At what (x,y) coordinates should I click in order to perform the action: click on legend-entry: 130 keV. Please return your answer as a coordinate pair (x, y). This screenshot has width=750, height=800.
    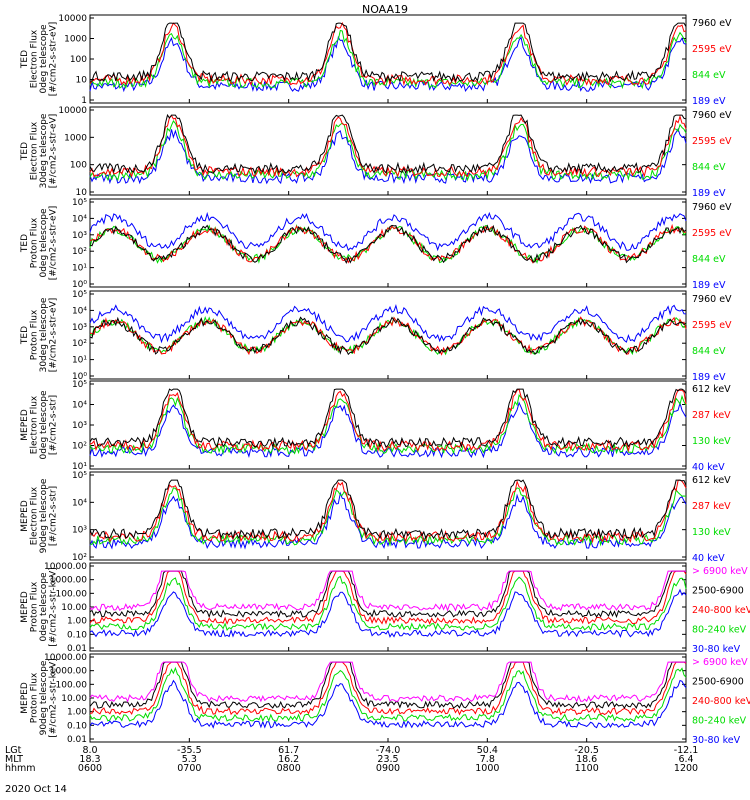
    Looking at the image, I should click on (711, 441).